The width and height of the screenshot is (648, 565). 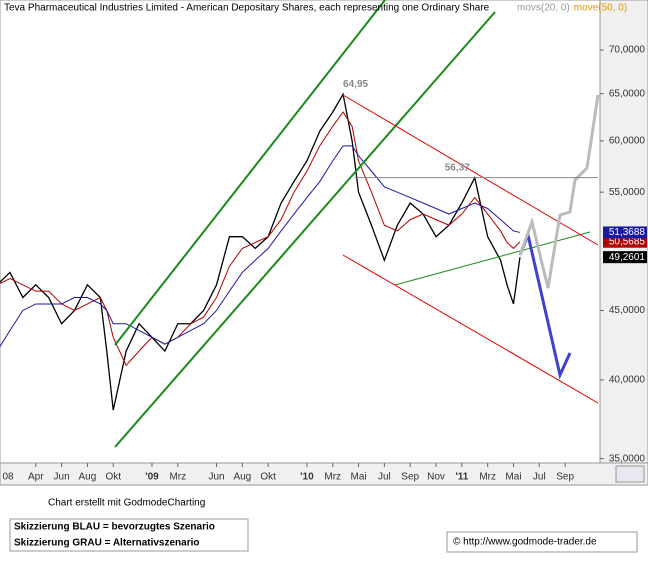 I want to click on x-tick-label: '11, so click(x=461, y=477).